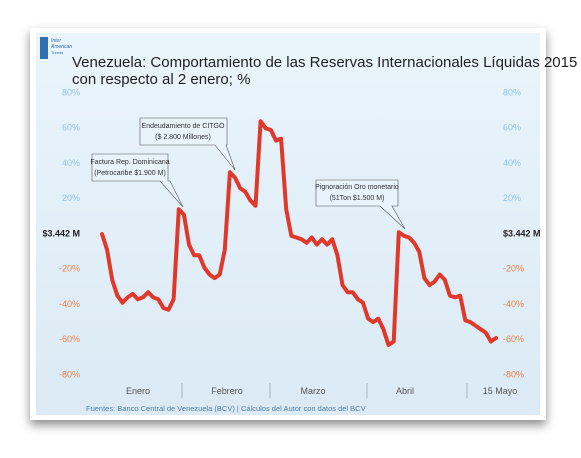 The image size is (581, 458). Describe the element at coordinates (500, 391) in the screenshot. I see `x-tick-label: 15 Mayo` at that location.